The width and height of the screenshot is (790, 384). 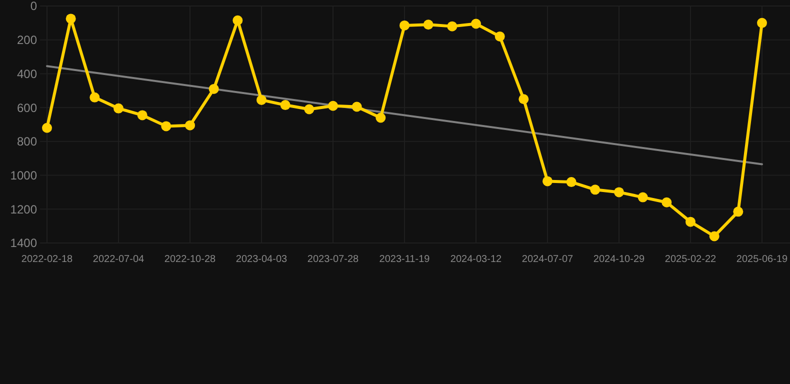 I want to click on x-tick-label: 2022-07-04, so click(x=118, y=259).